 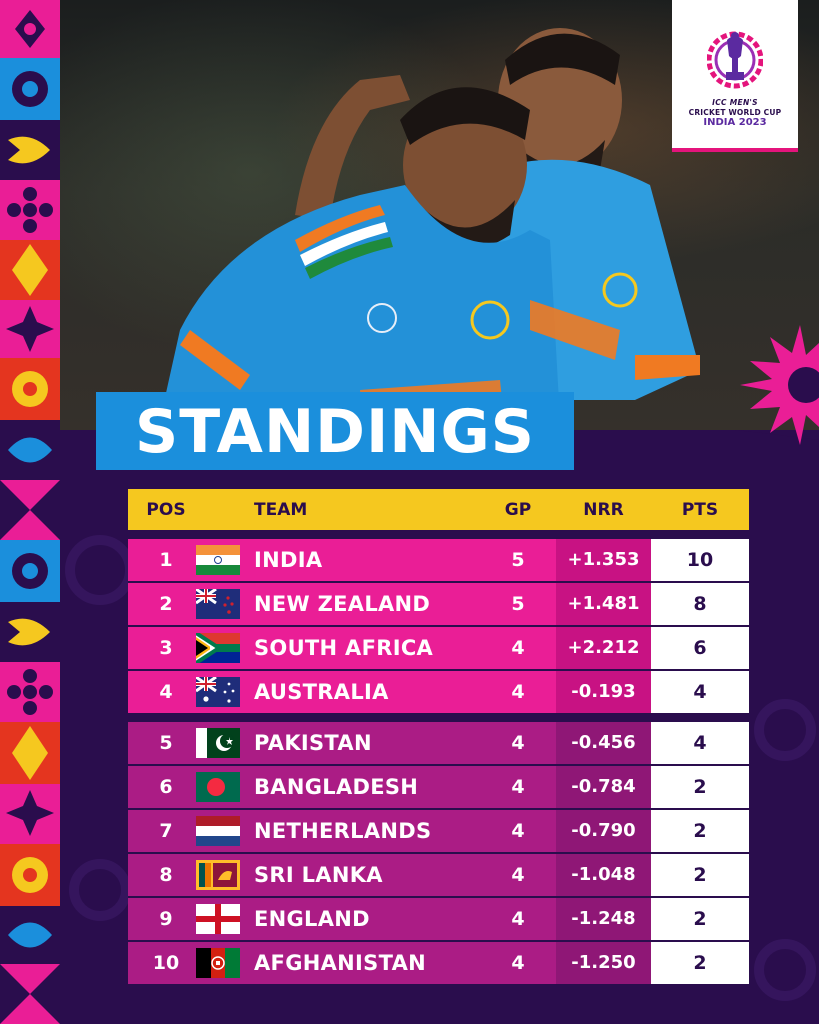 I want to click on row-pos: 3, so click(x=166, y=648).